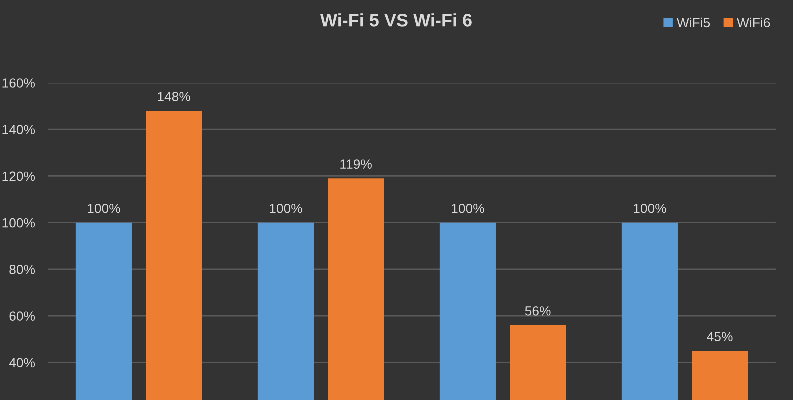 Image resolution: width=793 pixels, height=400 pixels. Describe the element at coordinates (693, 23) in the screenshot. I see `legend-label: WiFi5` at that location.